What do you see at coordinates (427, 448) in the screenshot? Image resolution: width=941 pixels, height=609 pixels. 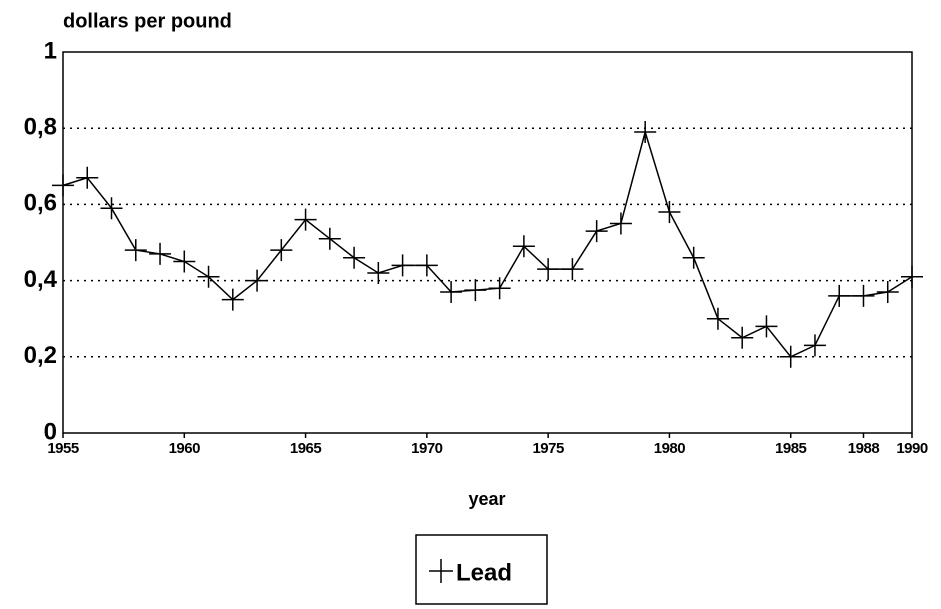 I see `x-tick-label: 1970` at bounding box center [427, 448].